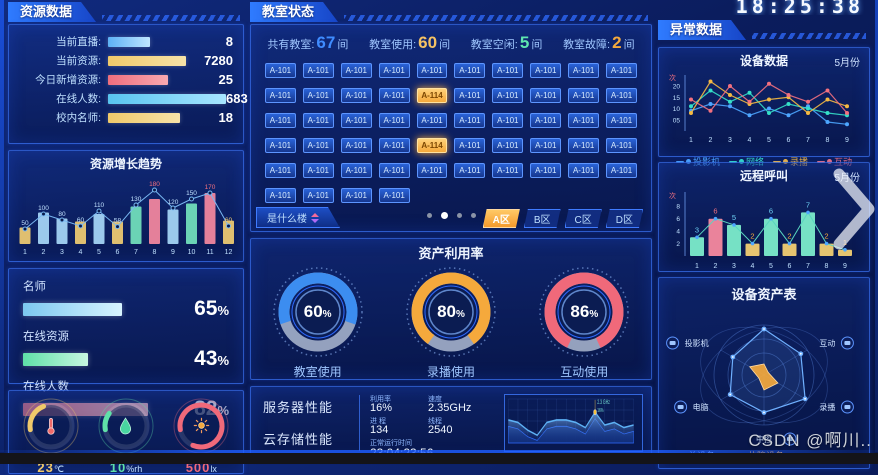 The image size is (878, 475). What do you see at coordinates (827, 343) in the screenshot?
I see `svg-text: 互动` at bounding box center [827, 343].